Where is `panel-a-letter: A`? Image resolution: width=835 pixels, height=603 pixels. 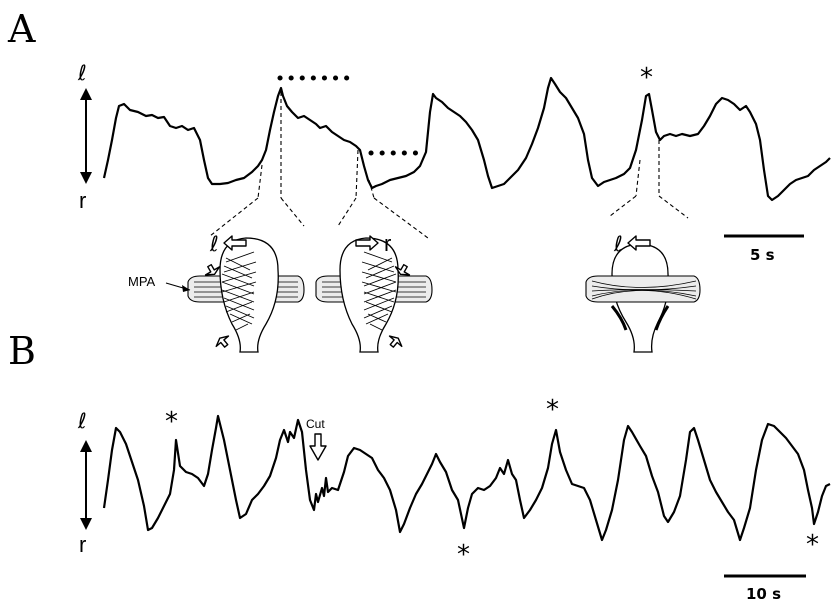 panel-a-letter: A is located at coordinates (21, 29).